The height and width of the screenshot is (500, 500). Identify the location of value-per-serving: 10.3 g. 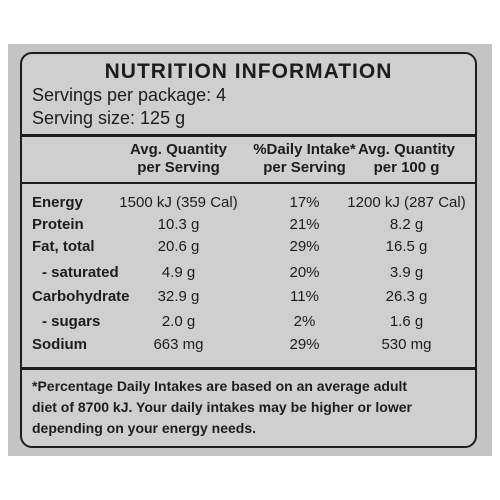
(178, 224).